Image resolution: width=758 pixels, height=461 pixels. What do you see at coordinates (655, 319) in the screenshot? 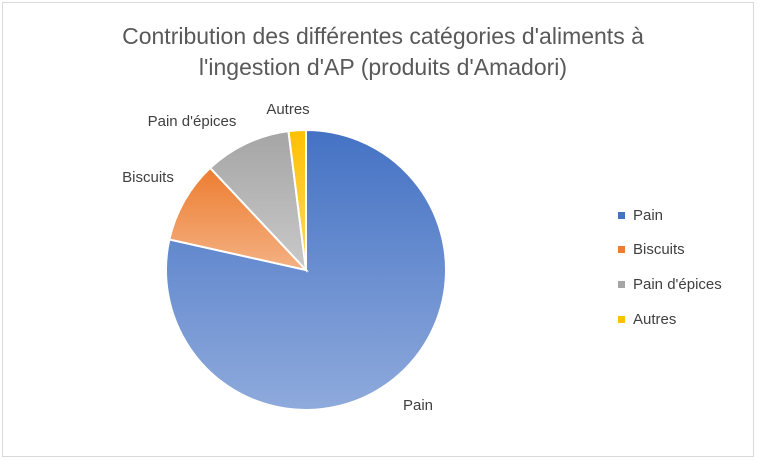
I see `legend-label-autres: Autres` at bounding box center [655, 319].